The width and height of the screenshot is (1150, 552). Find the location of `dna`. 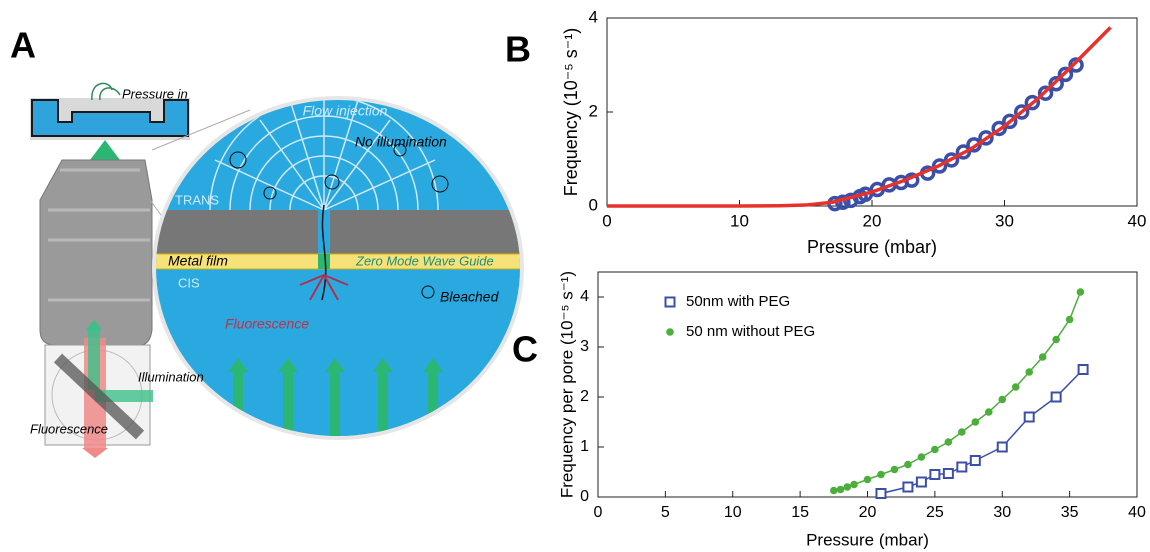

dna is located at coordinates (324, 252).